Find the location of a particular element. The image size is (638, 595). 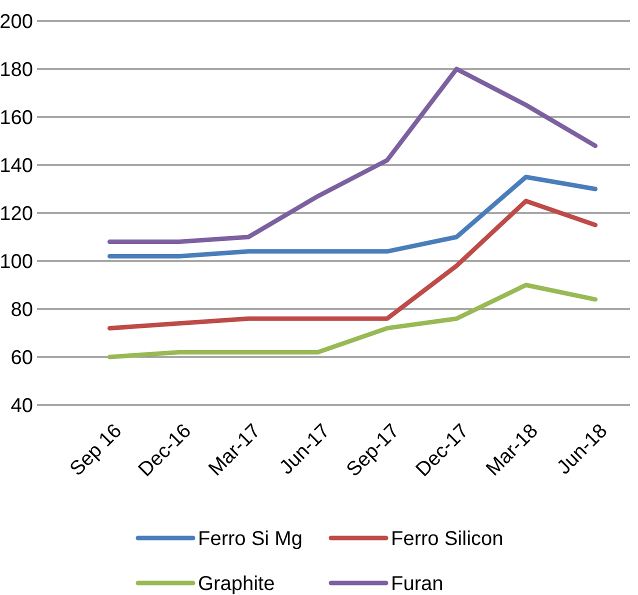

y-tick-label: 60 is located at coordinates (21, 358).